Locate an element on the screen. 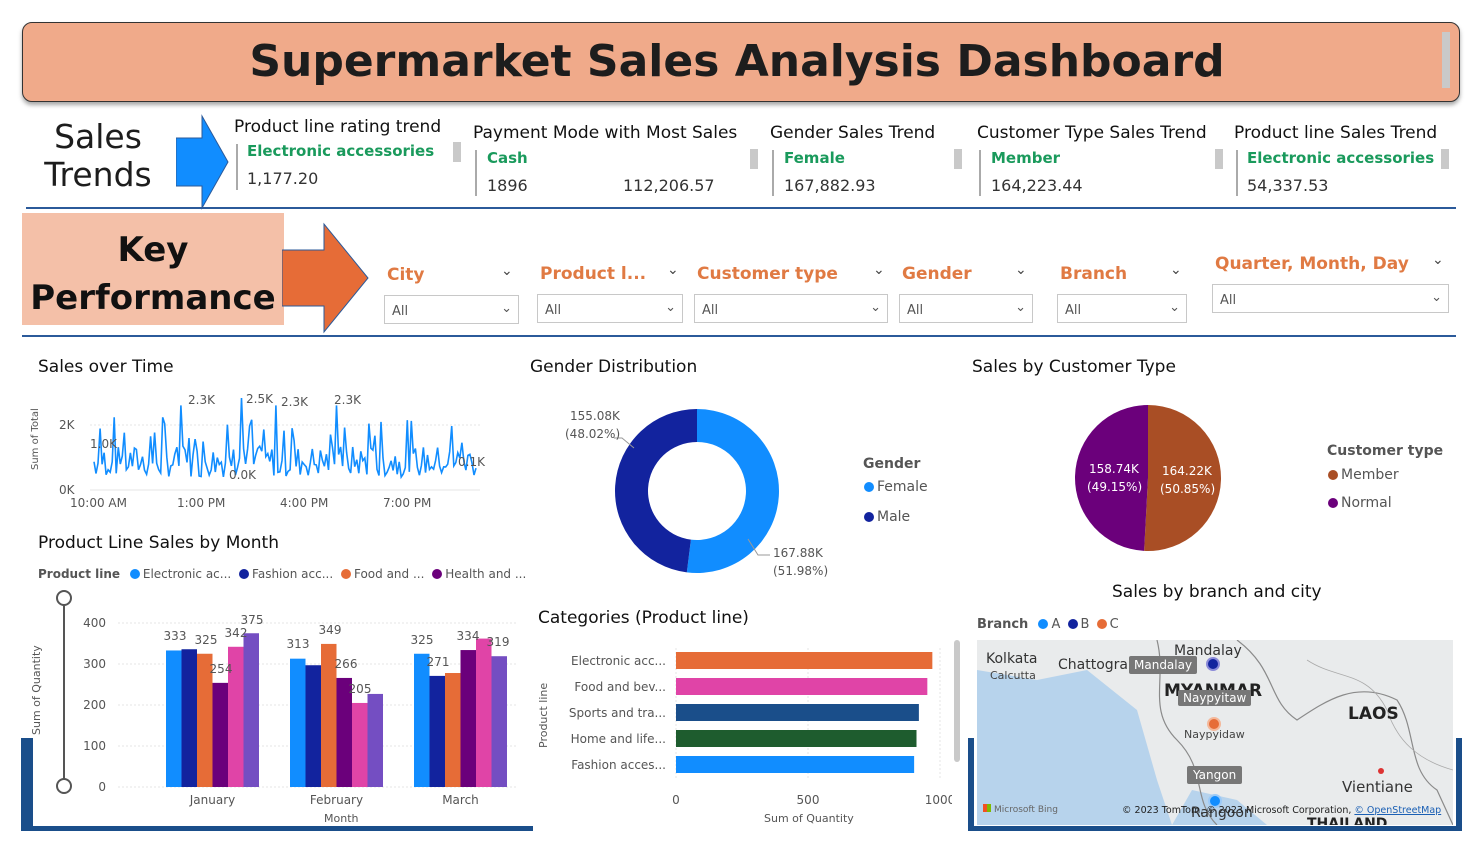 Image resolution: width=1479 pixels, height=847 pixels. card-sub-productline: Electronic accessories is located at coordinates (1341, 158).